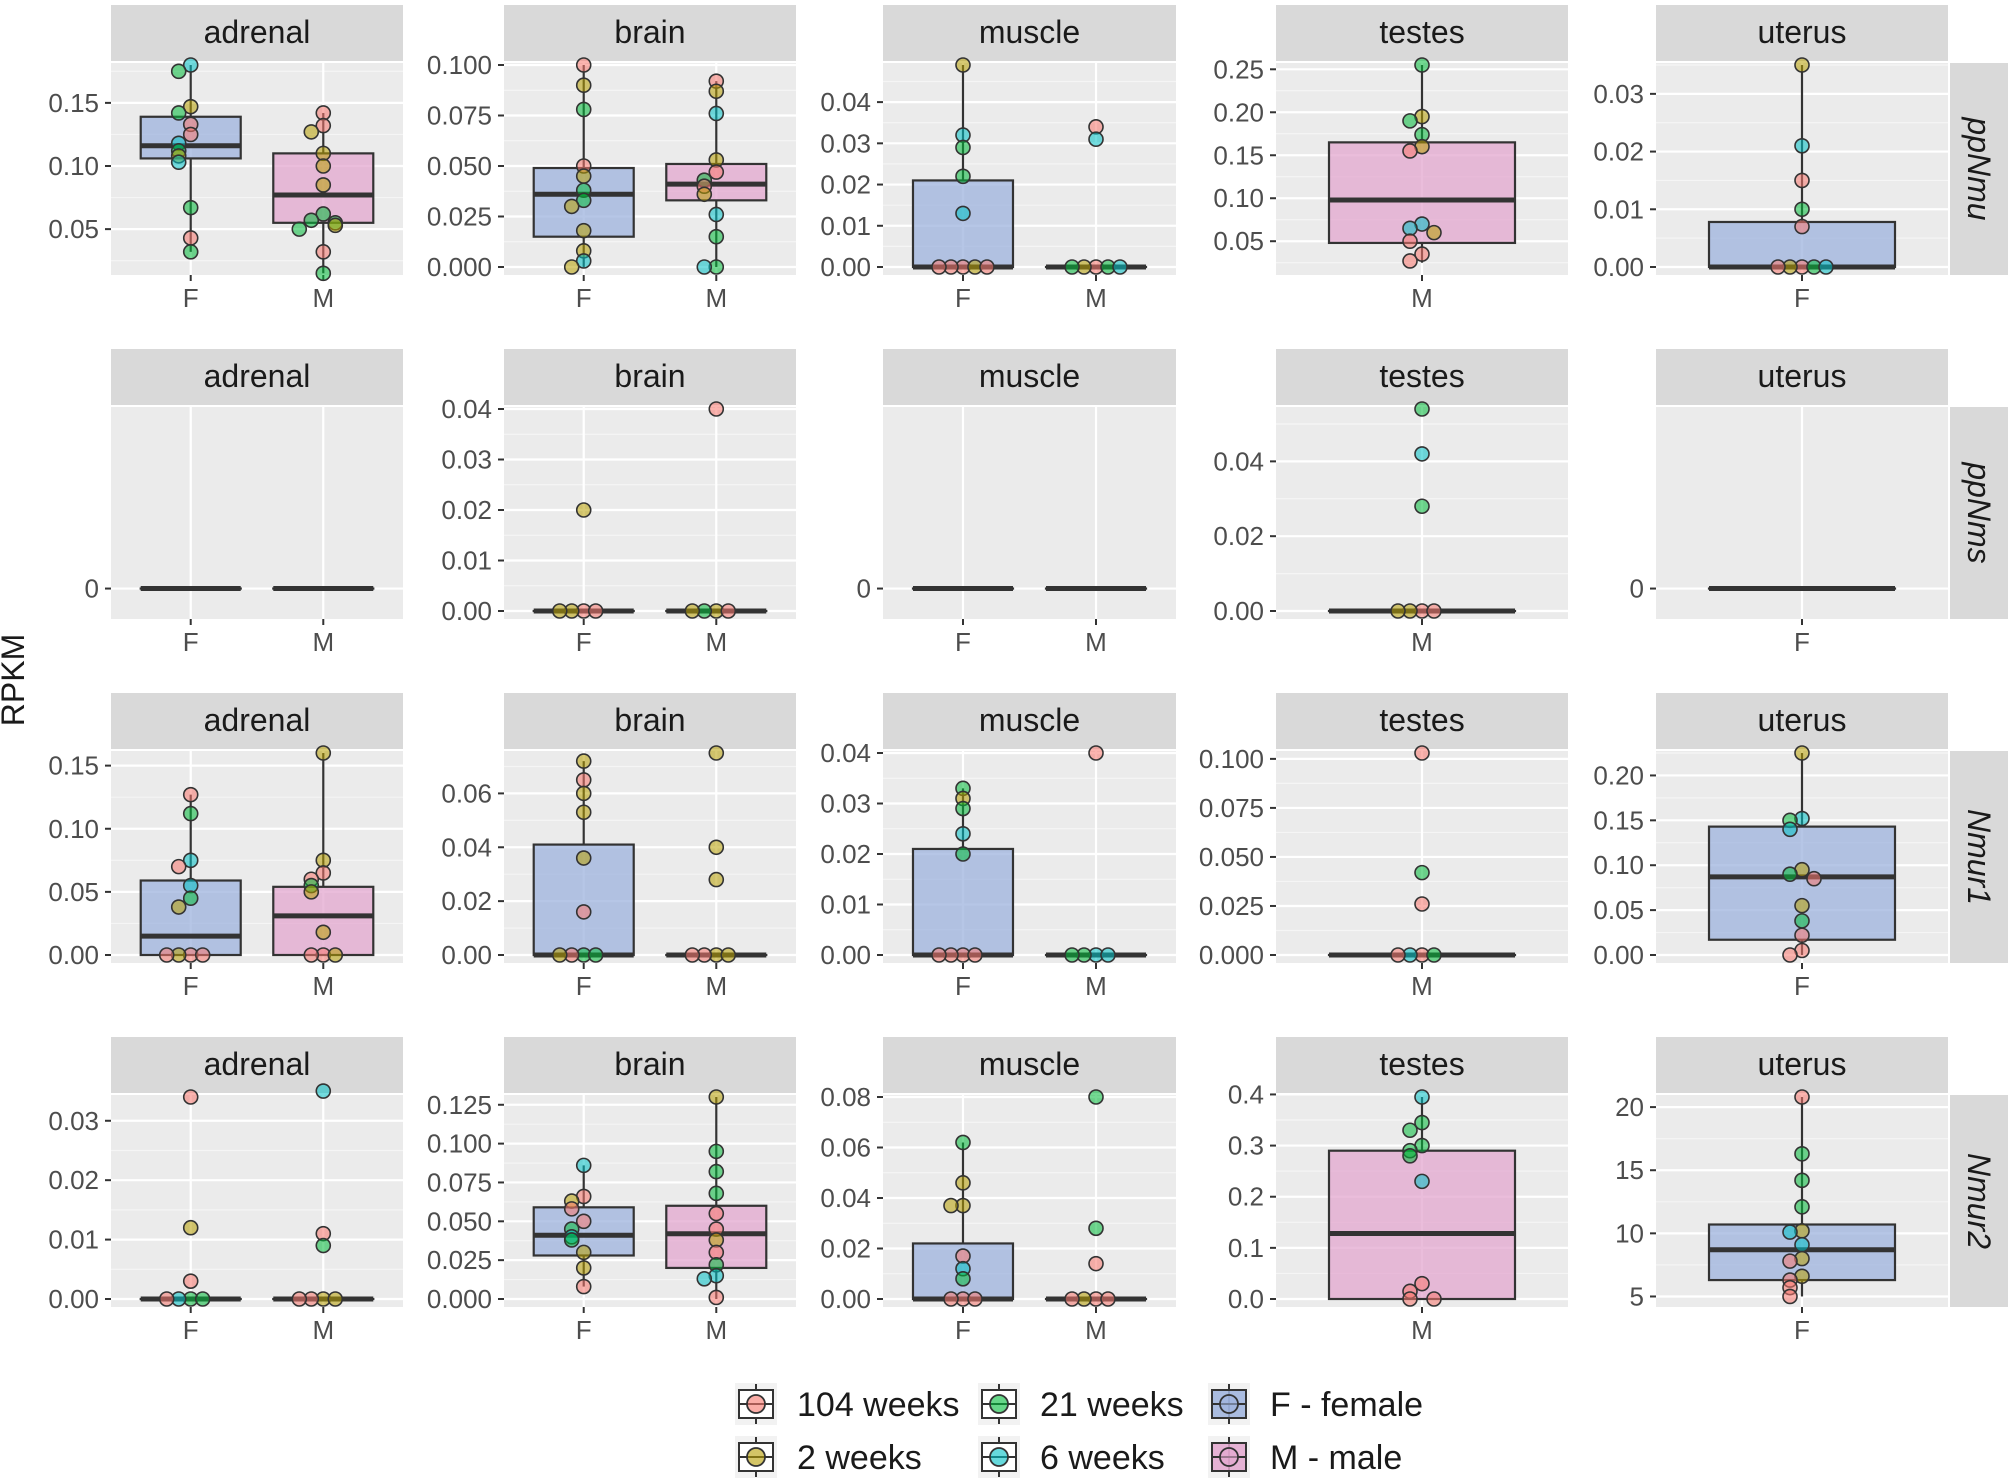 The width and height of the screenshot is (2008, 1480). Describe the element at coordinates (225, 1191) in the screenshot. I see `panel-Nmur2-adrenal: adrenal 0.00 0.01 0.02 0.03 F M` at that location.